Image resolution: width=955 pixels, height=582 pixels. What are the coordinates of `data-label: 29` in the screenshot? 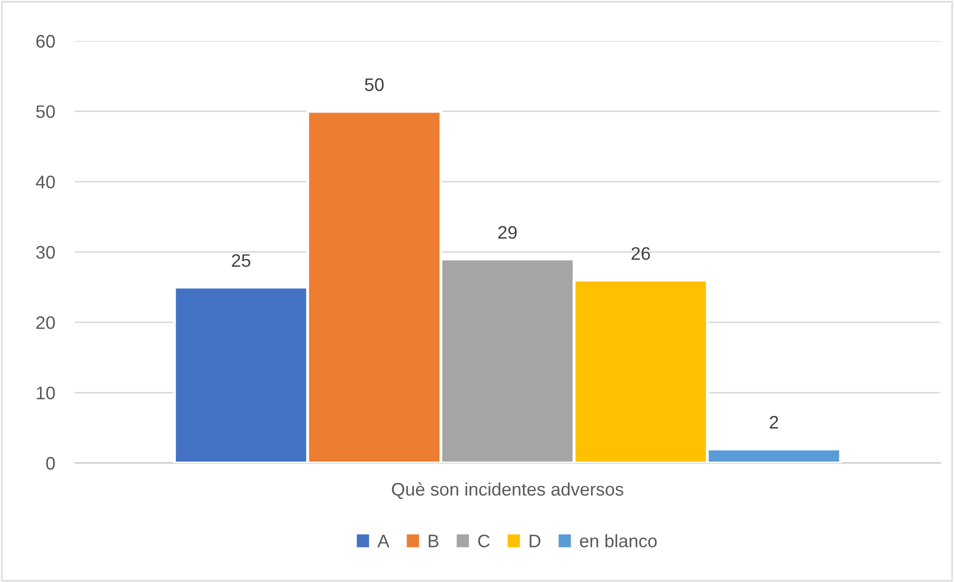 It's located at (507, 232).